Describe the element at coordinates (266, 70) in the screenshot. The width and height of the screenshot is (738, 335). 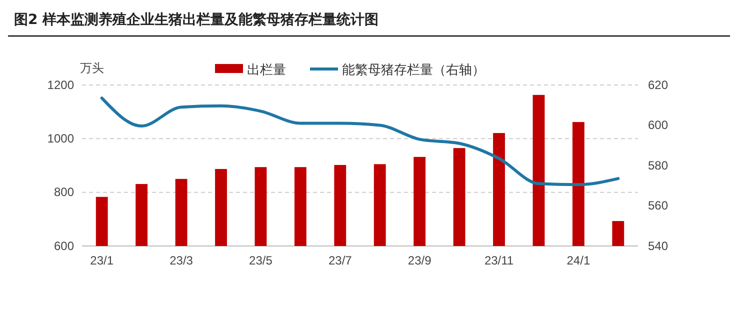
I see `legend-label: 出栏量` at that location.